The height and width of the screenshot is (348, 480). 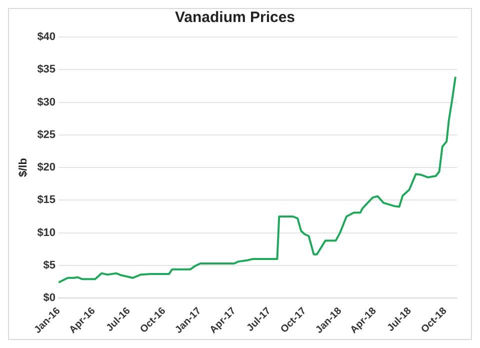 I want to click on y-tick-label: $30, so click(x=46, y=102).